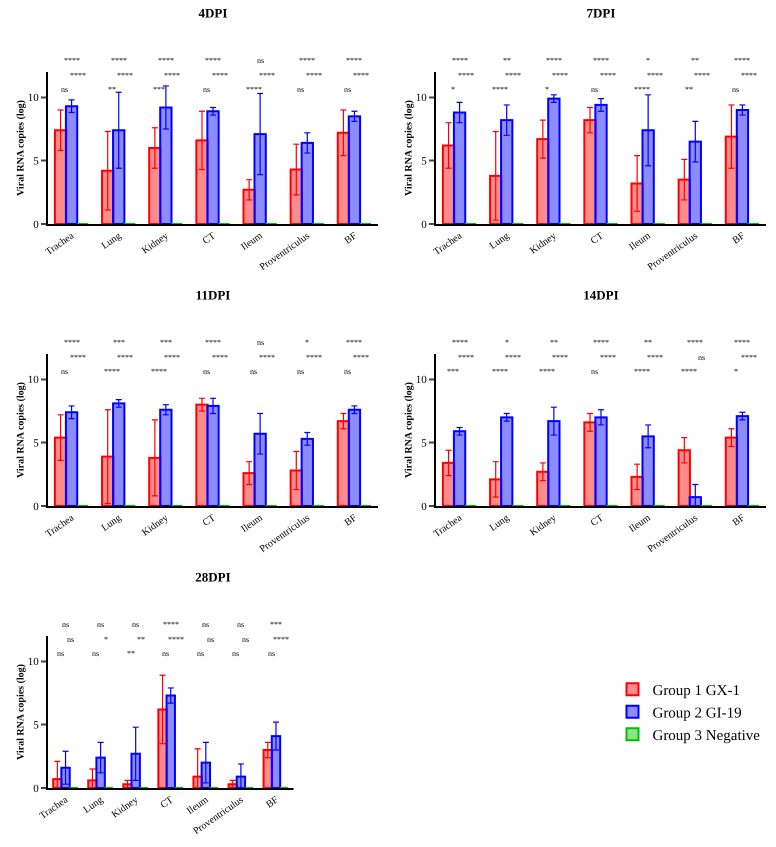 The image size is (776, 847). Describe the element at coordinates (697, 714) in the screenshot. I see `legend-label: Group 2 GI-19` at that location.